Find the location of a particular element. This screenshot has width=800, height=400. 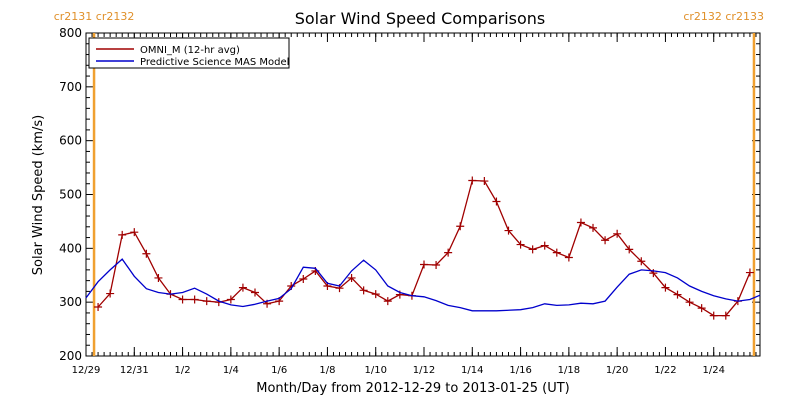

x-tick-label: 1/6 is located at coordinates (279, 370).